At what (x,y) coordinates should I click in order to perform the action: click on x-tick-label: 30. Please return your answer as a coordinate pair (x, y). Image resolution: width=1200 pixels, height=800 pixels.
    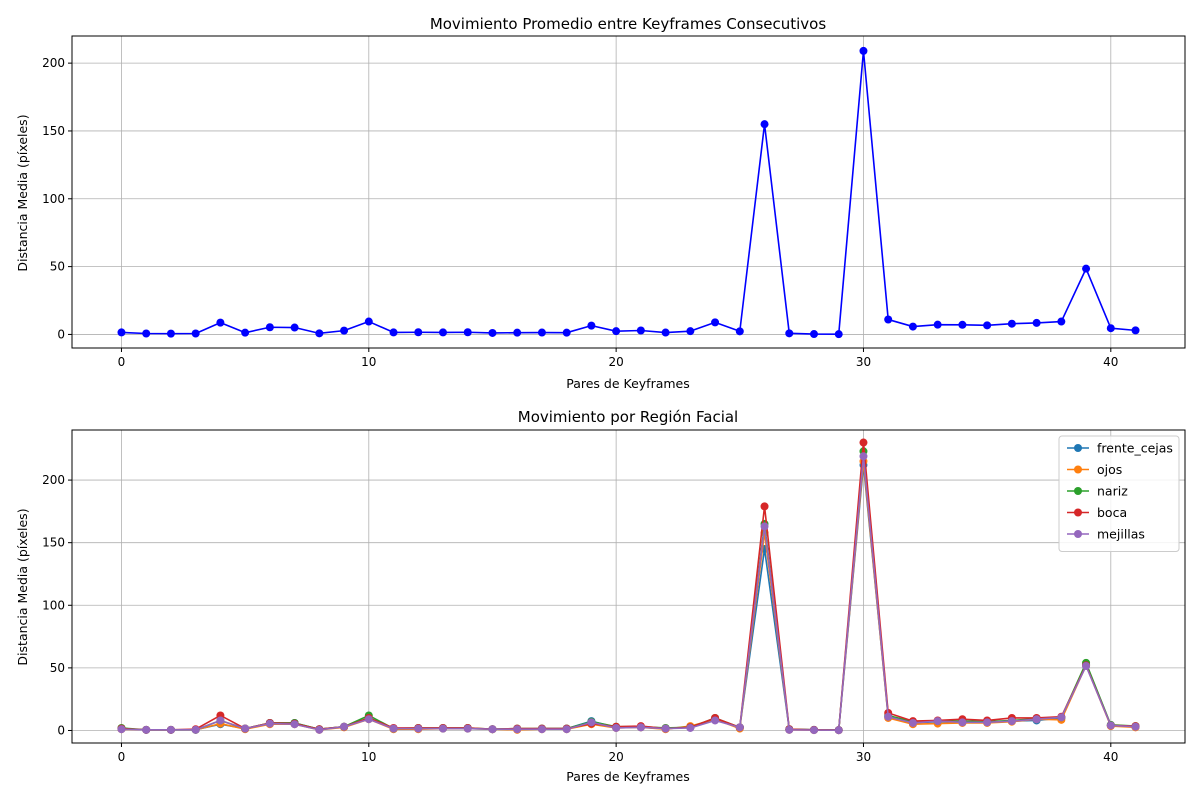
    Looking at the image, I should click on (863, 362).